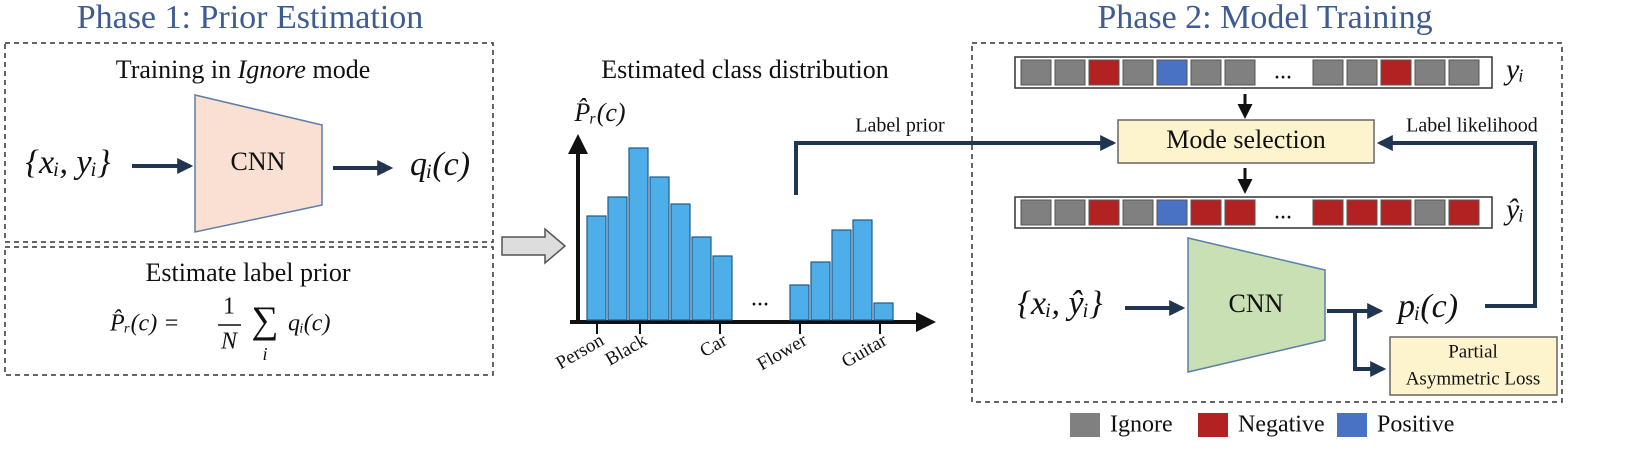 Image resolution: width=1644 pixels, height=463 pixels. What do you see at coordinates (229, 307) in the screenshot?
I see `formula-num: 1` at bounding box center [229, 307].